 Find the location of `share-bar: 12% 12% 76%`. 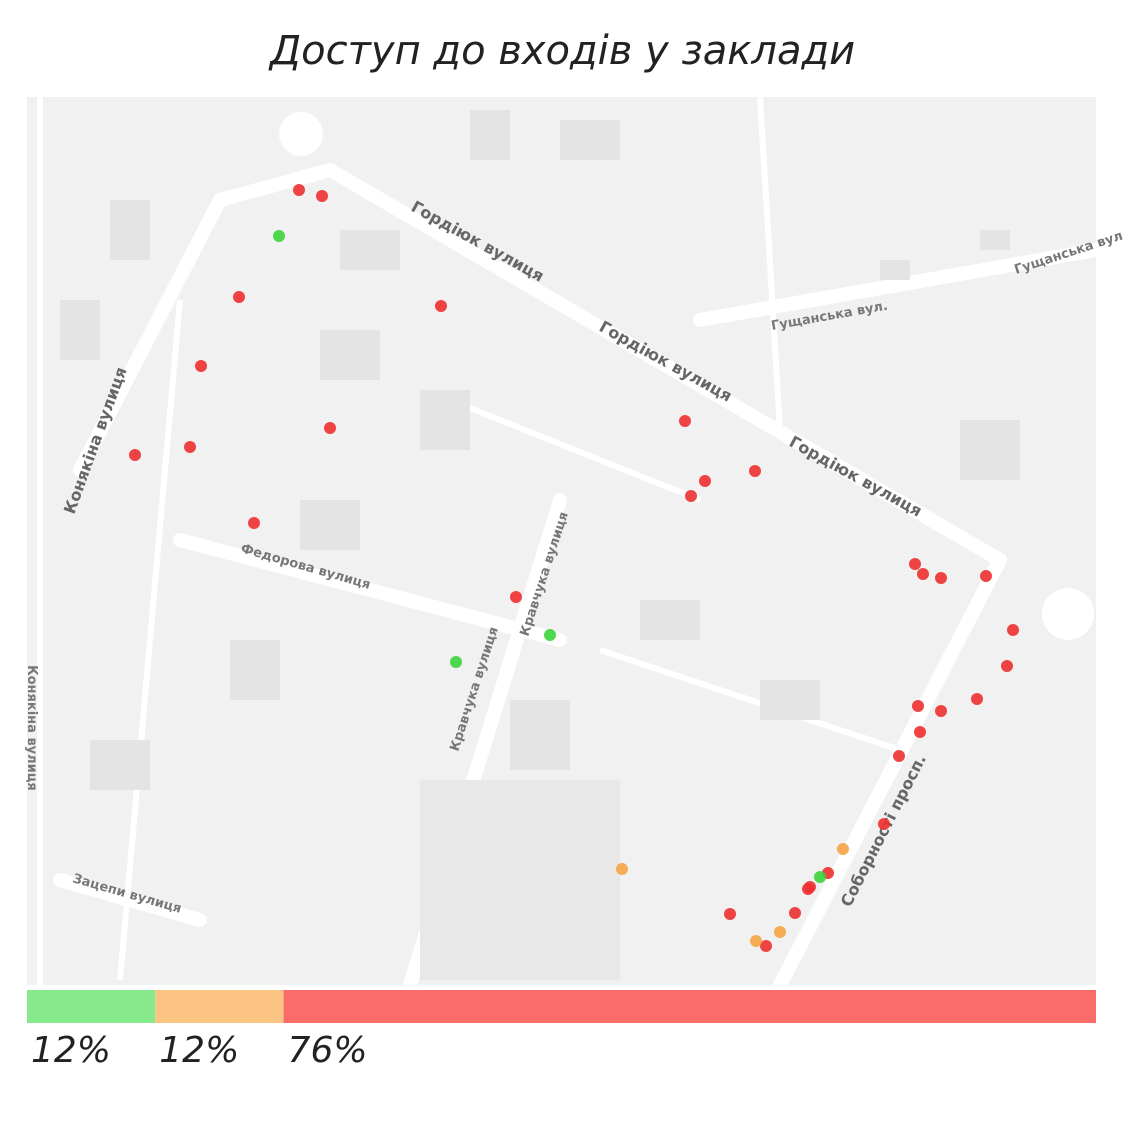

share-bar: 12% 12% 76% is located at coordinates (561, 1030).